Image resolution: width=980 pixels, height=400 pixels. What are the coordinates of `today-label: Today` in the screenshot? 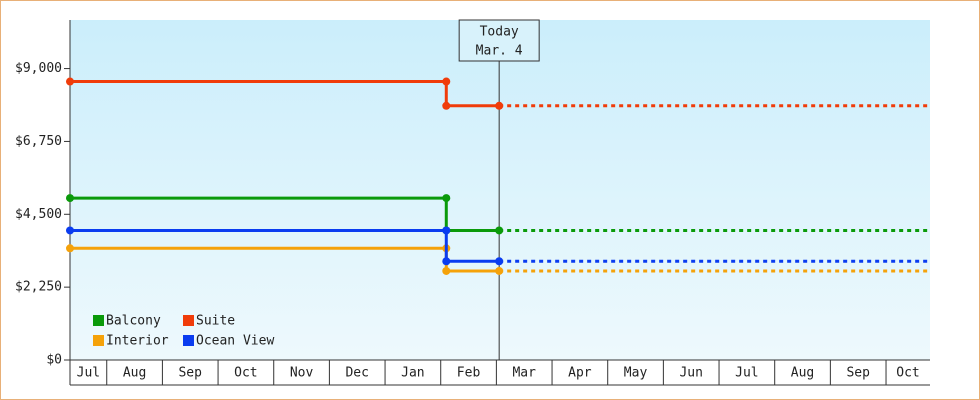 It's located at (499, 32).